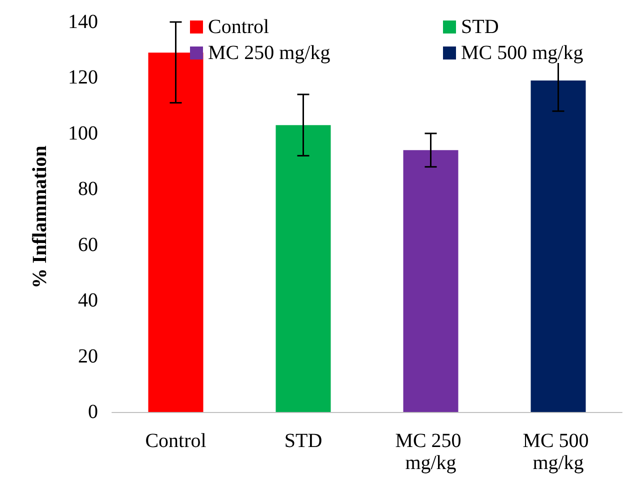 The width and height of the screenshot is (634, 487). I want to click on y-tick-label: 140, so click(83, 22).